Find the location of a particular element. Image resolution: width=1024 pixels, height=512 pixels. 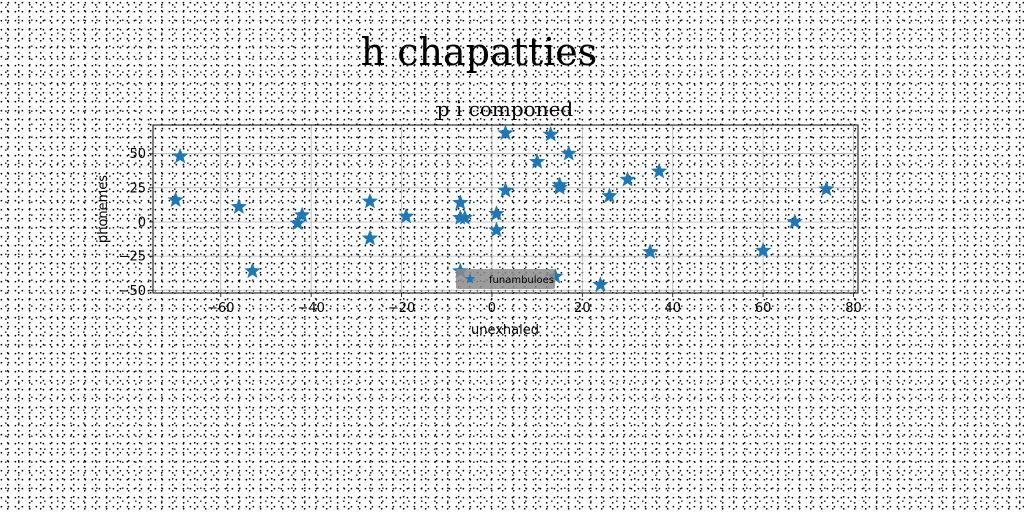

legend: funambuloes is located at coordinates (505, 279).